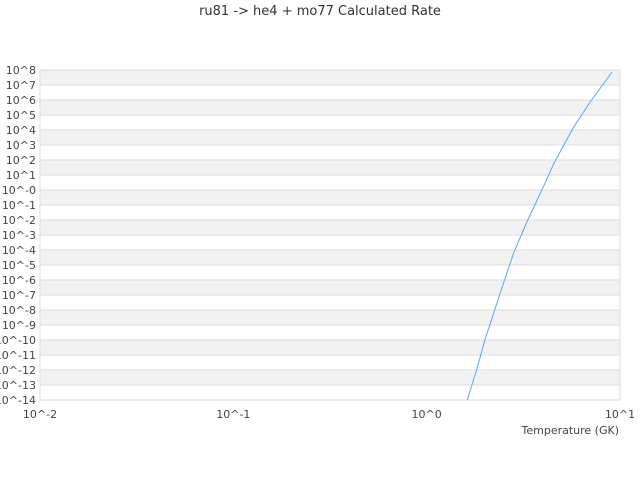 The width and height of the screenshot is (640, 480). What do you see at coordinates (19, 265) in the screenshot?
I see `y-tick-label: 10^-5` at bounding box center [19, 265].